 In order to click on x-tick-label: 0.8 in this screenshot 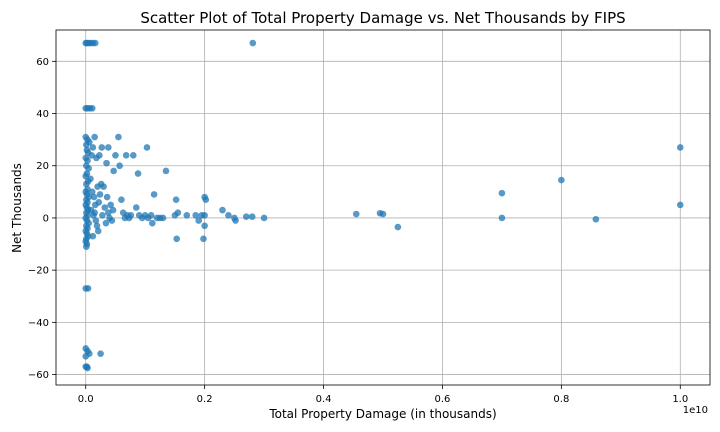, I will do `click(561, 399)`.